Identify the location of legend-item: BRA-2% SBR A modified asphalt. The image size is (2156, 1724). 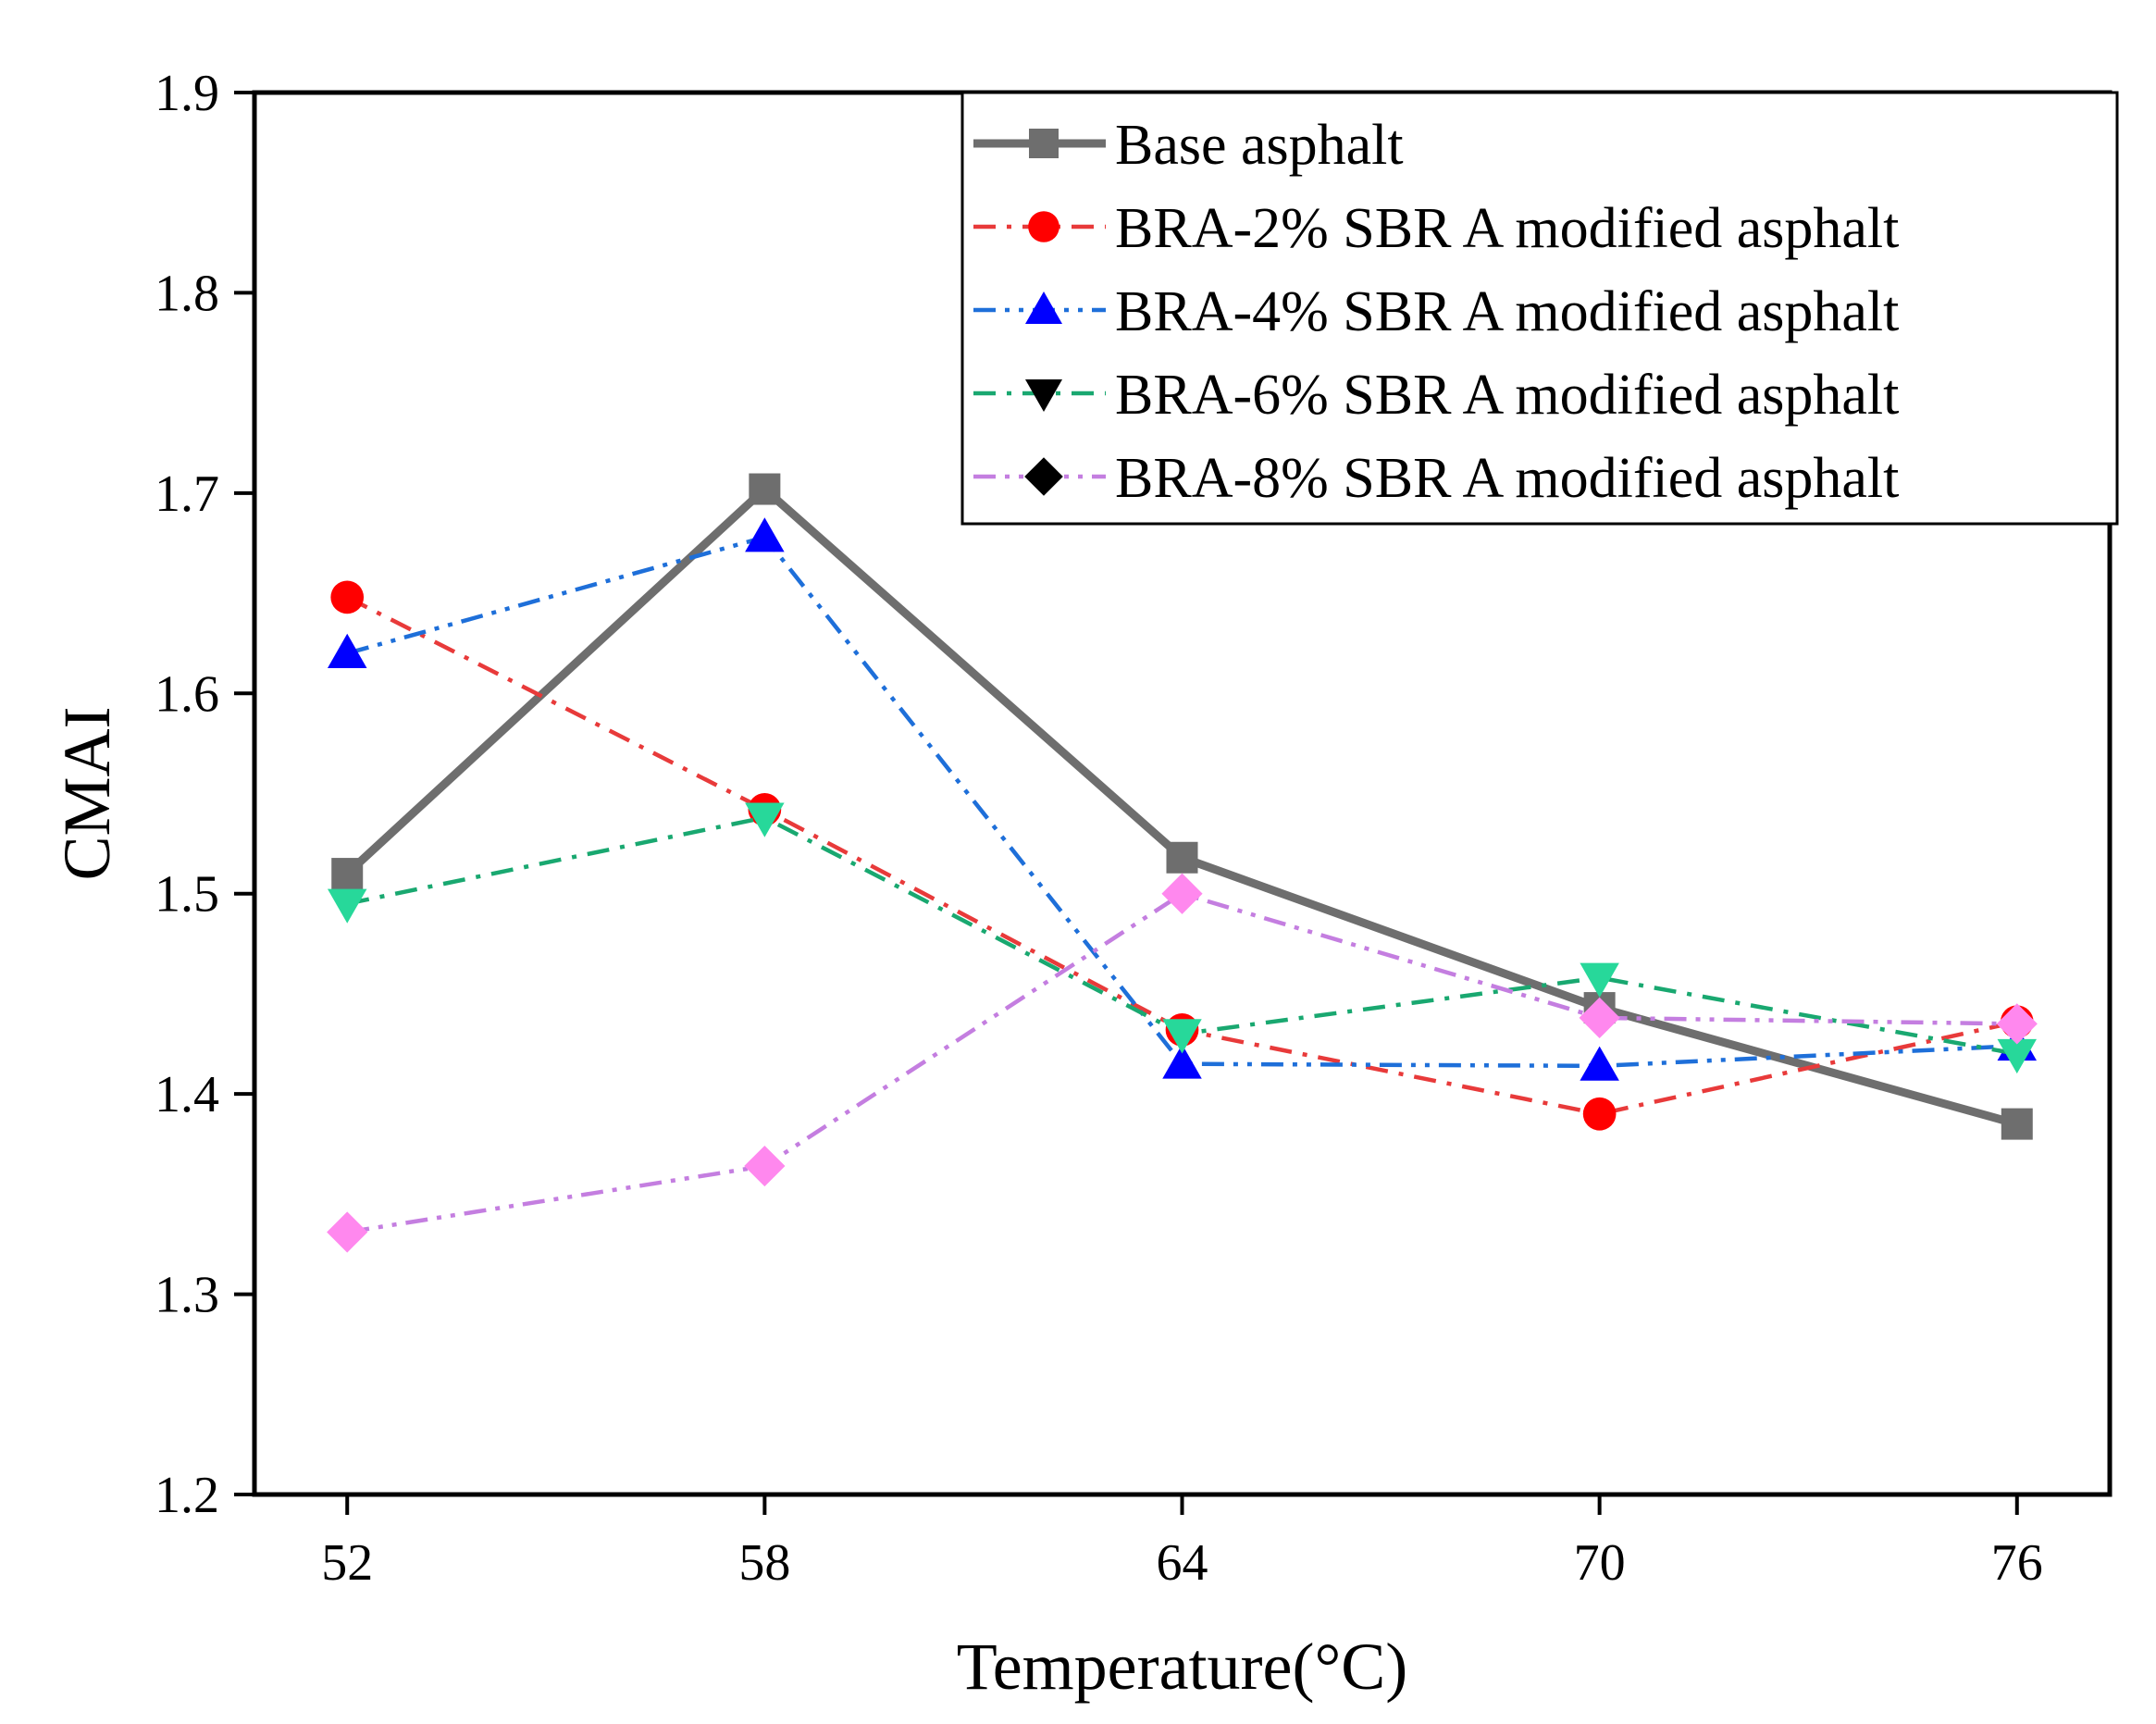
(1436, 228).